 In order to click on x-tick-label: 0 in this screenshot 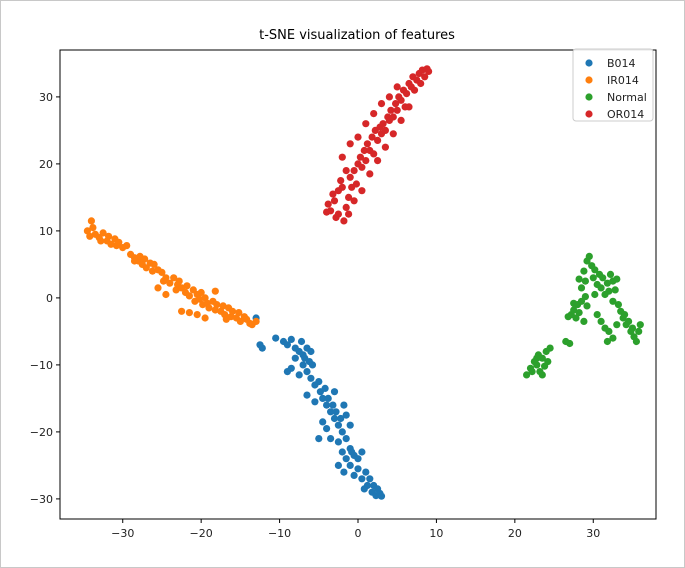, I will do `click(358, 533)`.